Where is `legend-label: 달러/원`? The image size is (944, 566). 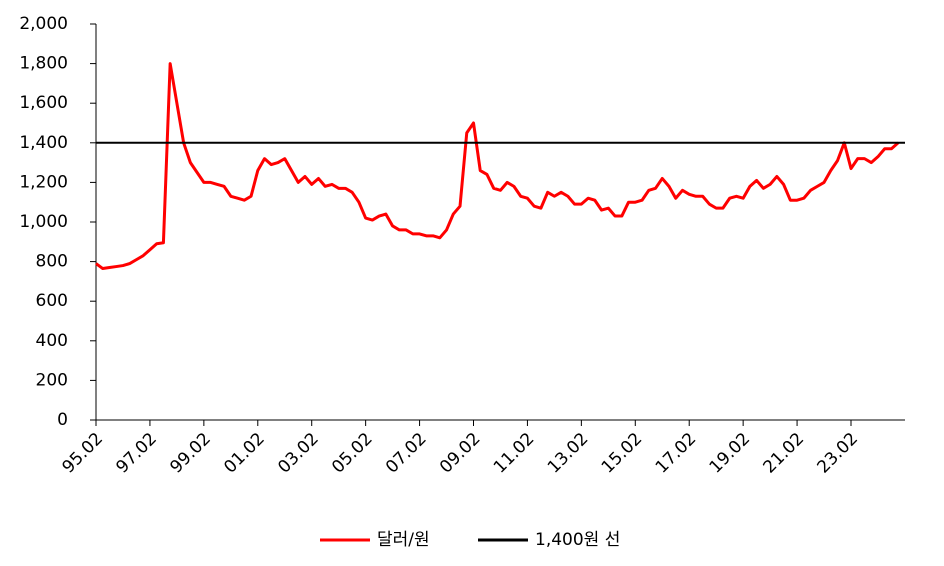 legend-label: 달러/원 is located at coordinates (403, 540).